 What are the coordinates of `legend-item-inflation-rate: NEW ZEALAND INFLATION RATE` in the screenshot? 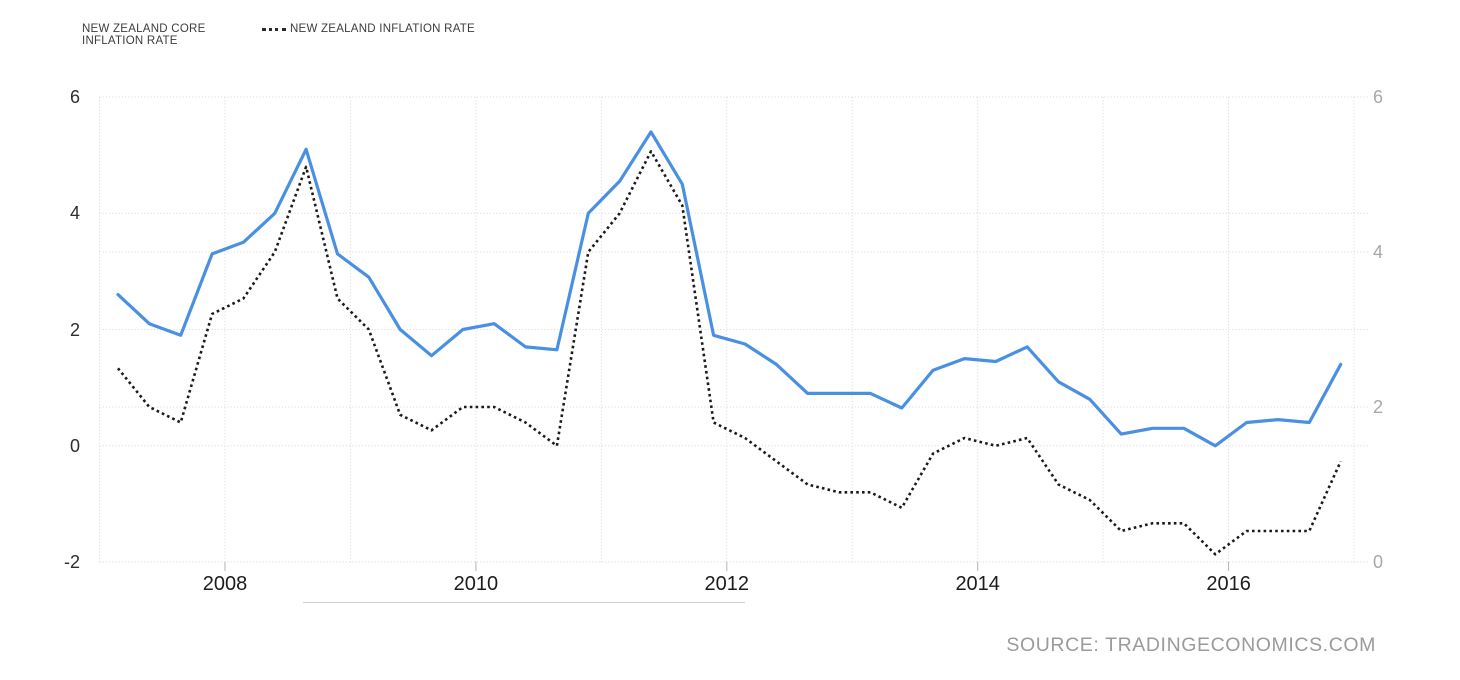 It's located at (368, 29).